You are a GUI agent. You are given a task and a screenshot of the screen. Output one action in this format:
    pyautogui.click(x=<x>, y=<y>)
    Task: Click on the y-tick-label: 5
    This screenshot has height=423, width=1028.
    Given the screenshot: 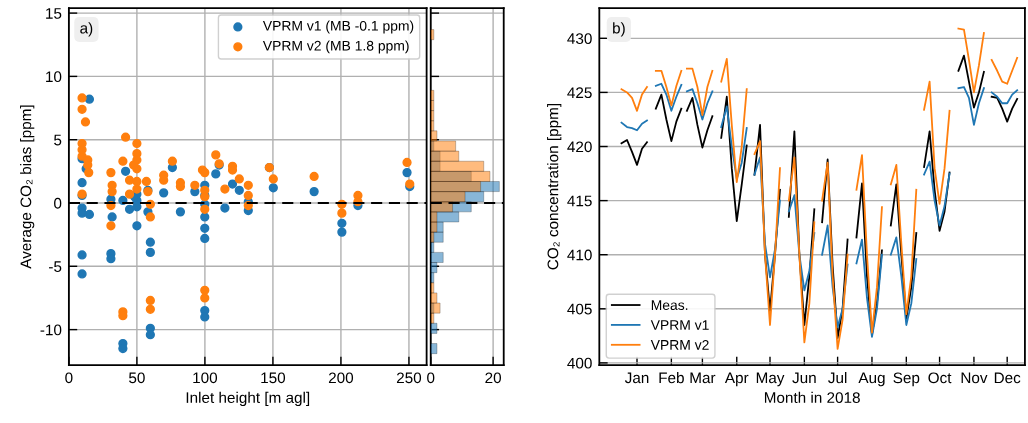 What is the action you would take?
    pyautogui.click(x=58, y=140)
    